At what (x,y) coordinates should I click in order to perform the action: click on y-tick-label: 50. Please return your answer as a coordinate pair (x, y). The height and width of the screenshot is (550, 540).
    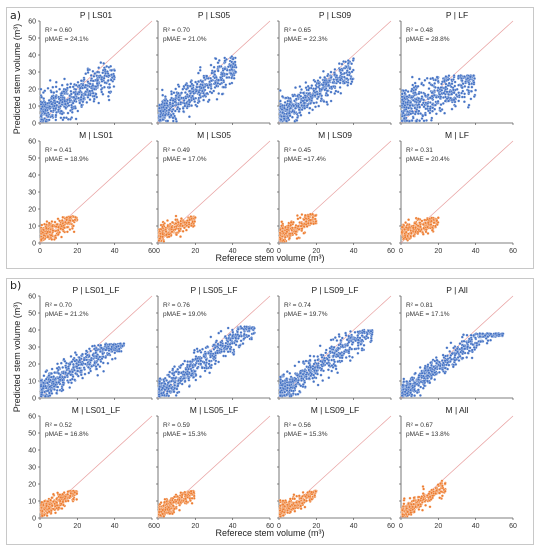
    Looking at the image, I should click on (32, 159).